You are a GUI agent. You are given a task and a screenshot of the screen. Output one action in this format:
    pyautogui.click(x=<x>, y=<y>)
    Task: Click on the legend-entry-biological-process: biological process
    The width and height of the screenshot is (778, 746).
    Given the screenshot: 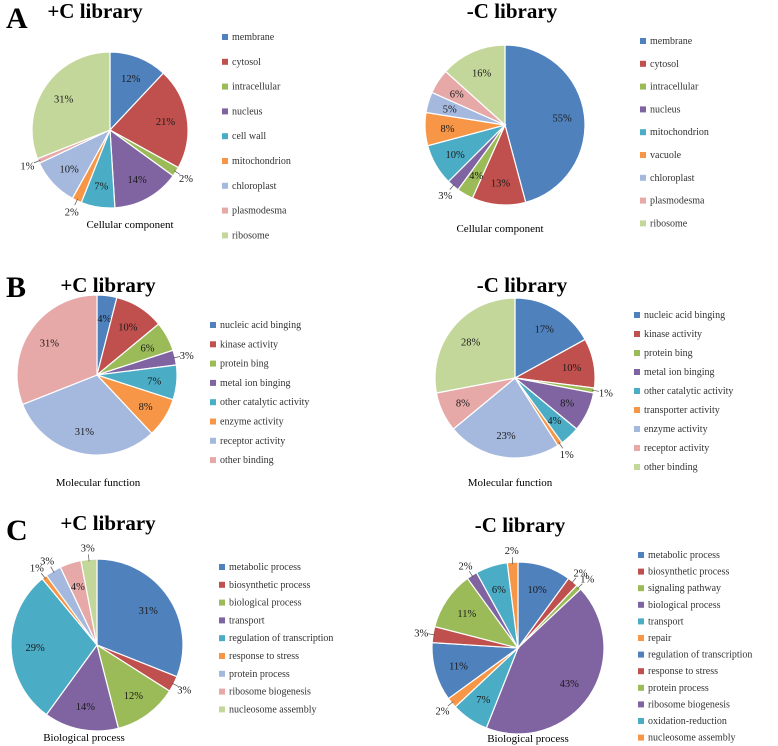 What is the action you would take?
    pyautogui.click(x=684, y=605)
    